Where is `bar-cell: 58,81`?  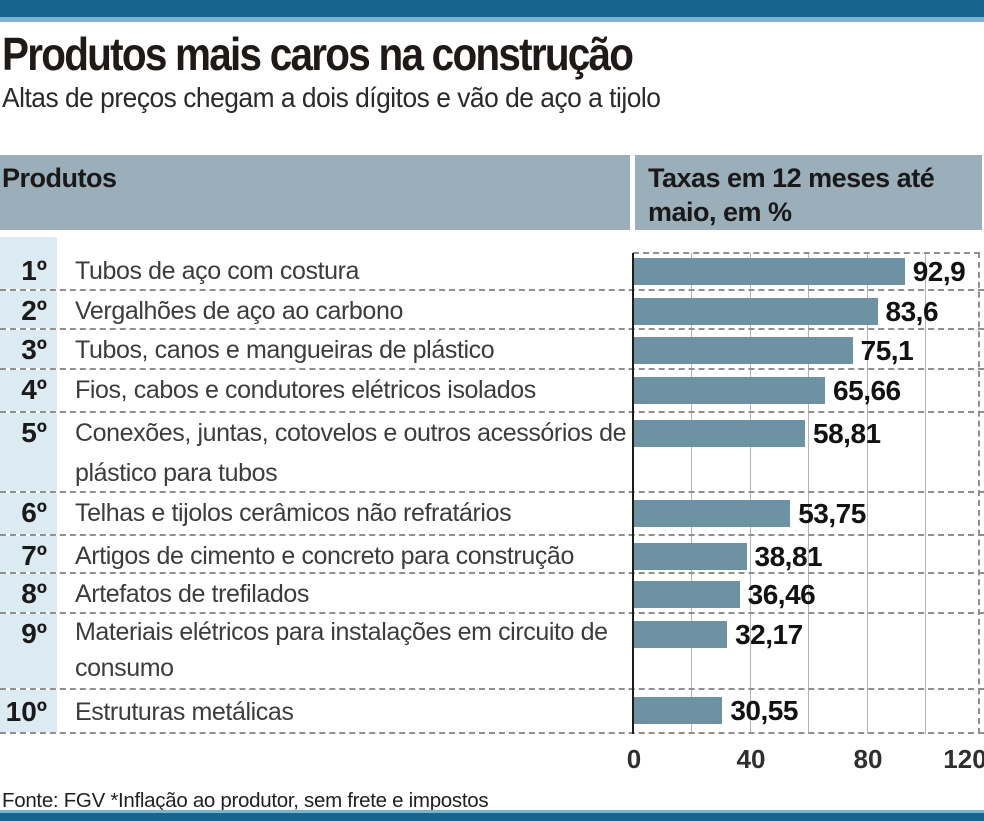 bar-cell: 58,81 is located at coordinates (808, 433).